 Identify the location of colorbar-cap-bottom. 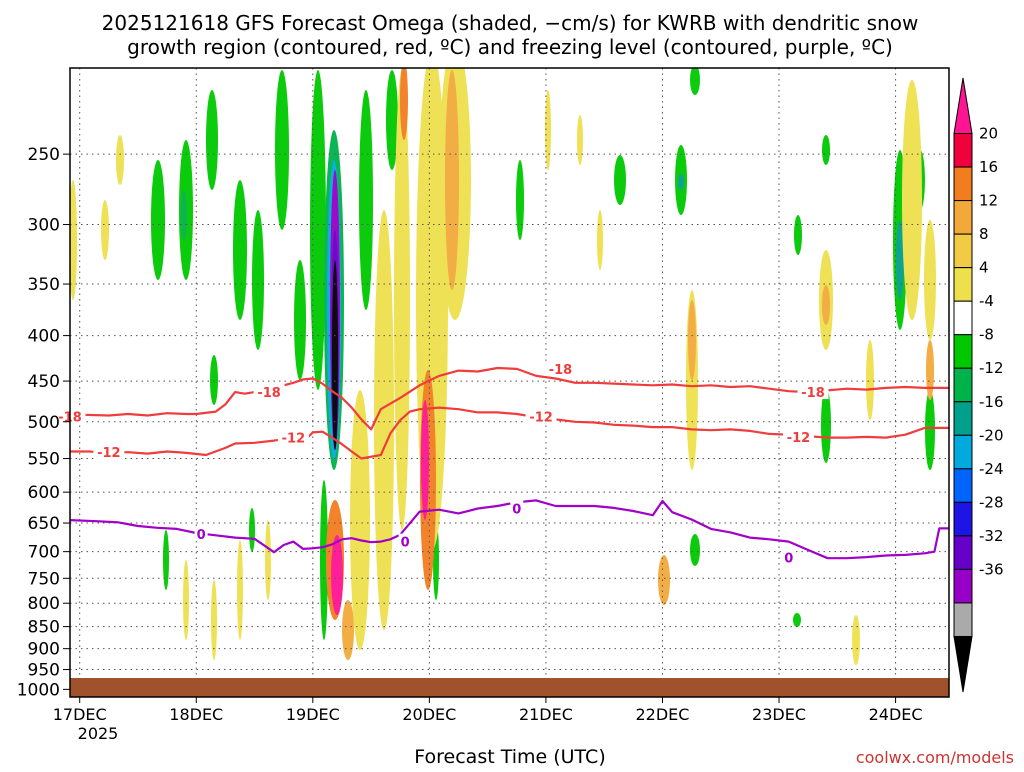
(963, 664).